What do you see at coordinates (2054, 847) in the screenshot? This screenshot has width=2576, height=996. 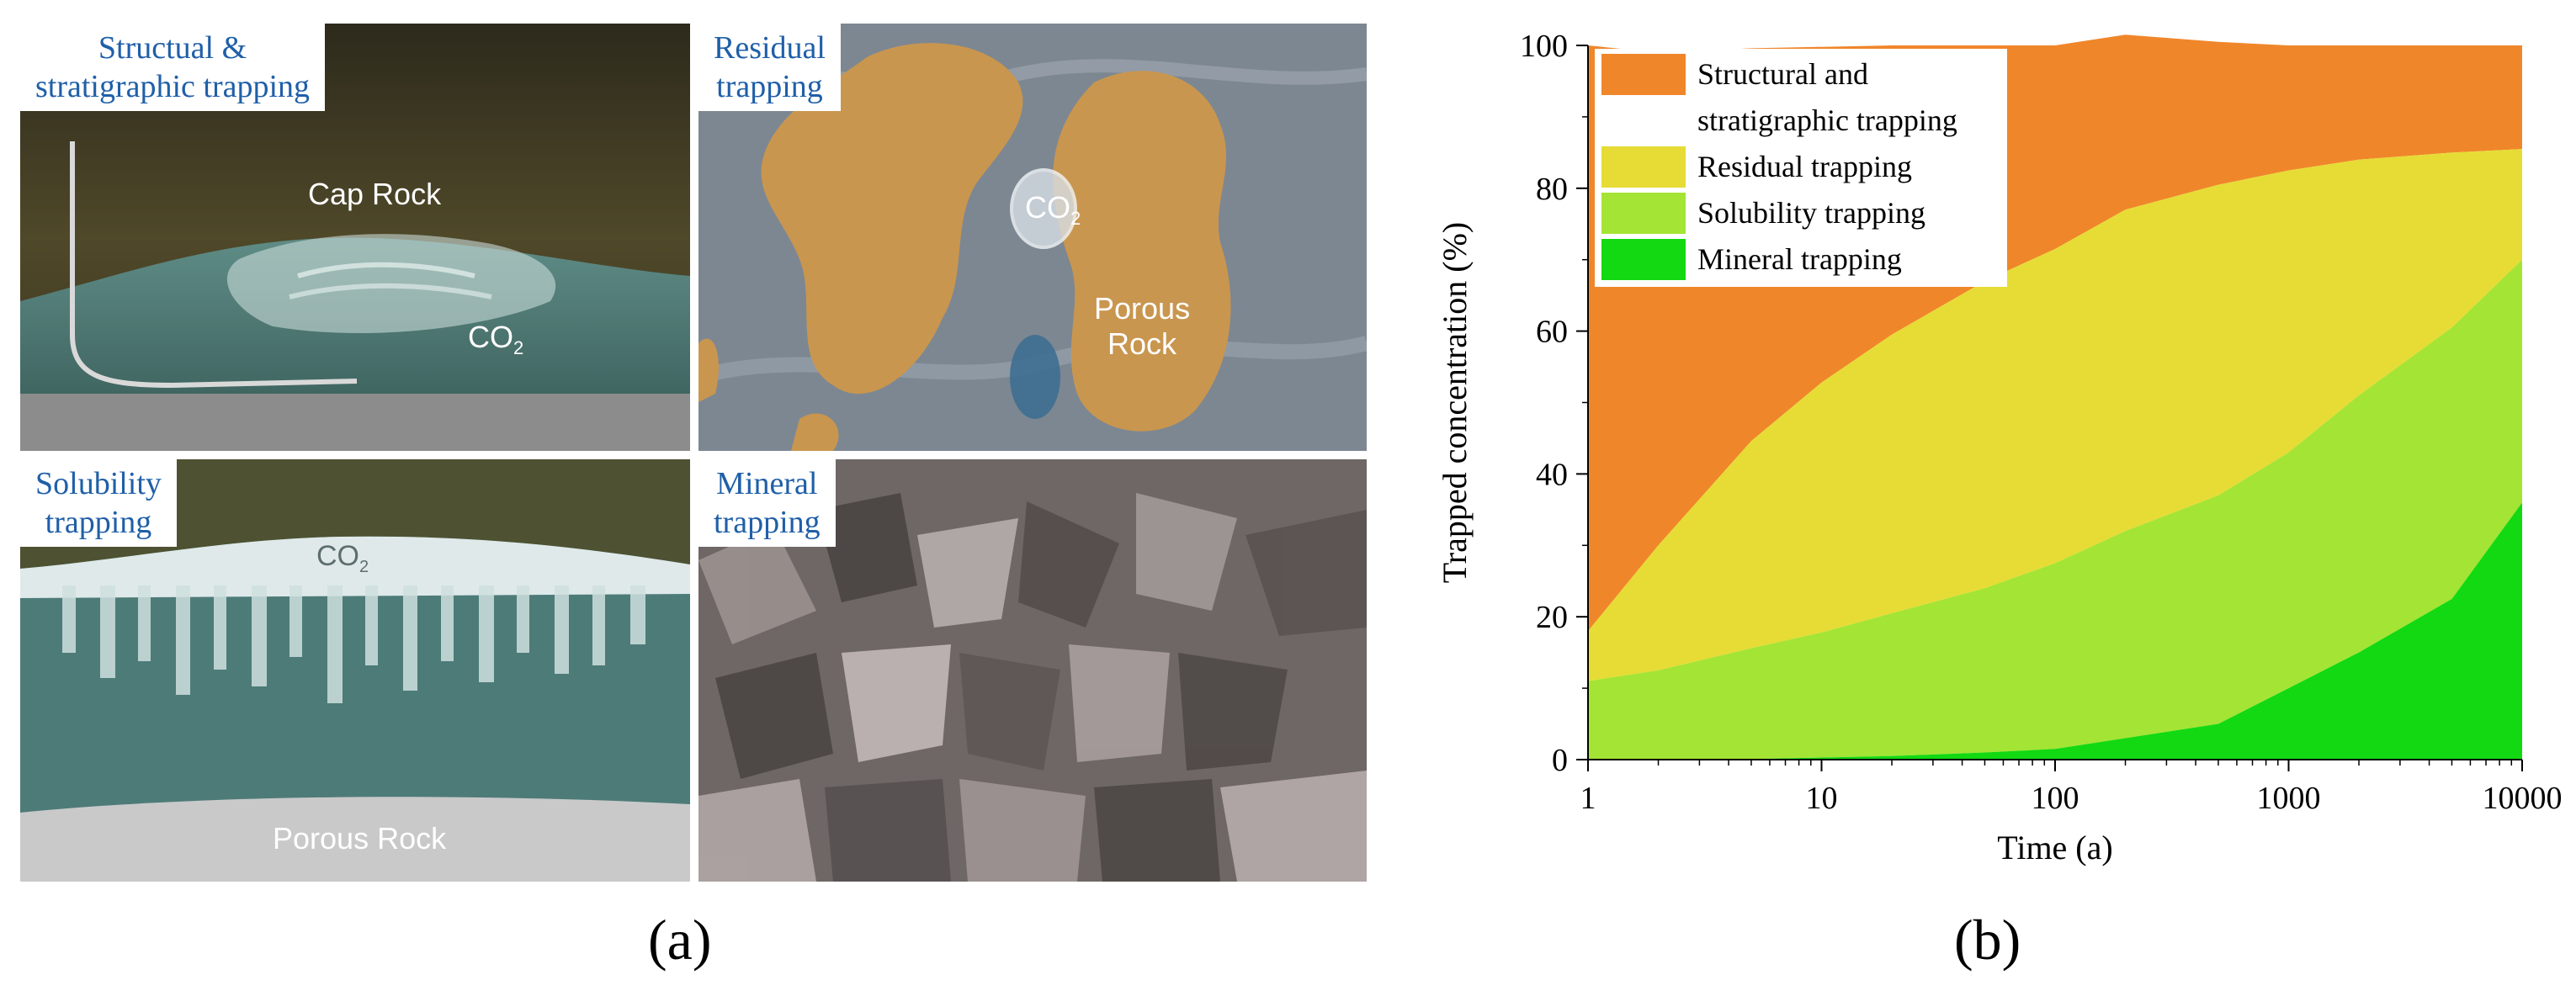 I see `x-axis-label: Time (a)` at bounding box center [2054, 847].